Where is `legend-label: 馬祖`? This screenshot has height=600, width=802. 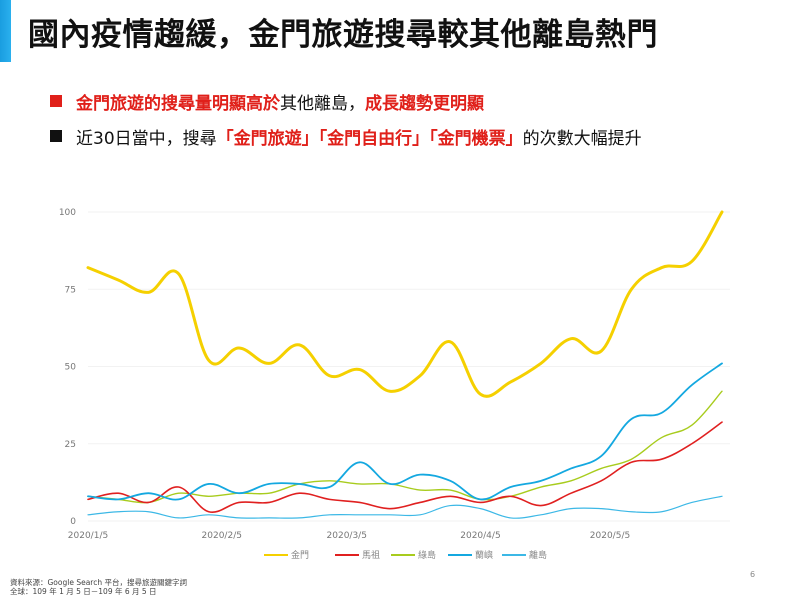
legend-label: 馬祖 is located at coordinates (371, 555).